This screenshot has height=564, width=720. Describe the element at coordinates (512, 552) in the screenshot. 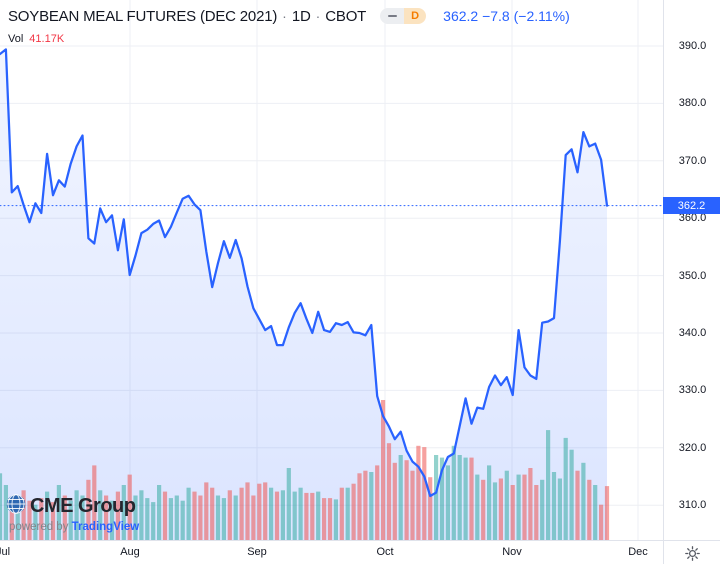

I see `time-tick-label: Nov` at that location.